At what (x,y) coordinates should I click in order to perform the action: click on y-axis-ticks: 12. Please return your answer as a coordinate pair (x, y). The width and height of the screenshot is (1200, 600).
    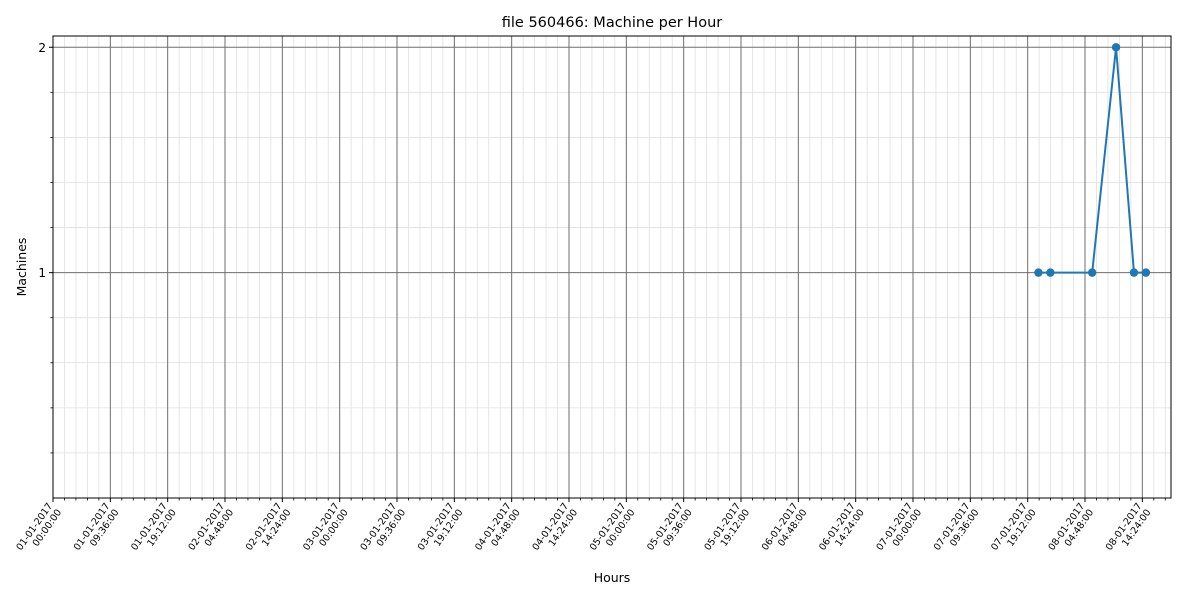
    Looking at the image, I should click on (45, 247).